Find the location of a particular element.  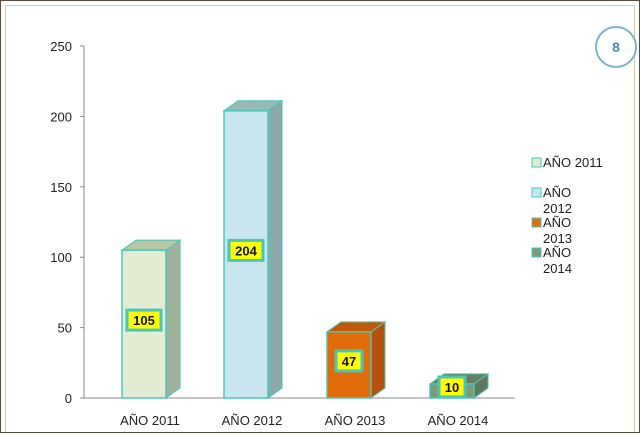

page-badge: 8 is located at coordinates (616, 47).